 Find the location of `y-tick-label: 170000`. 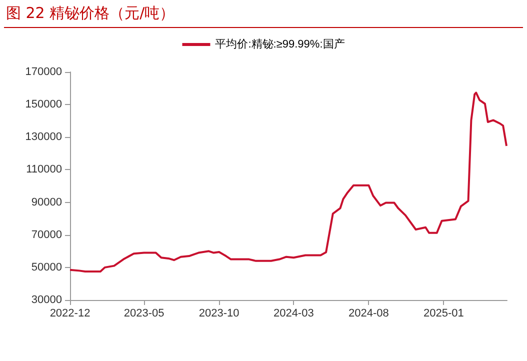

y-tick-label: 170000 is located at coordinates (43, 72).